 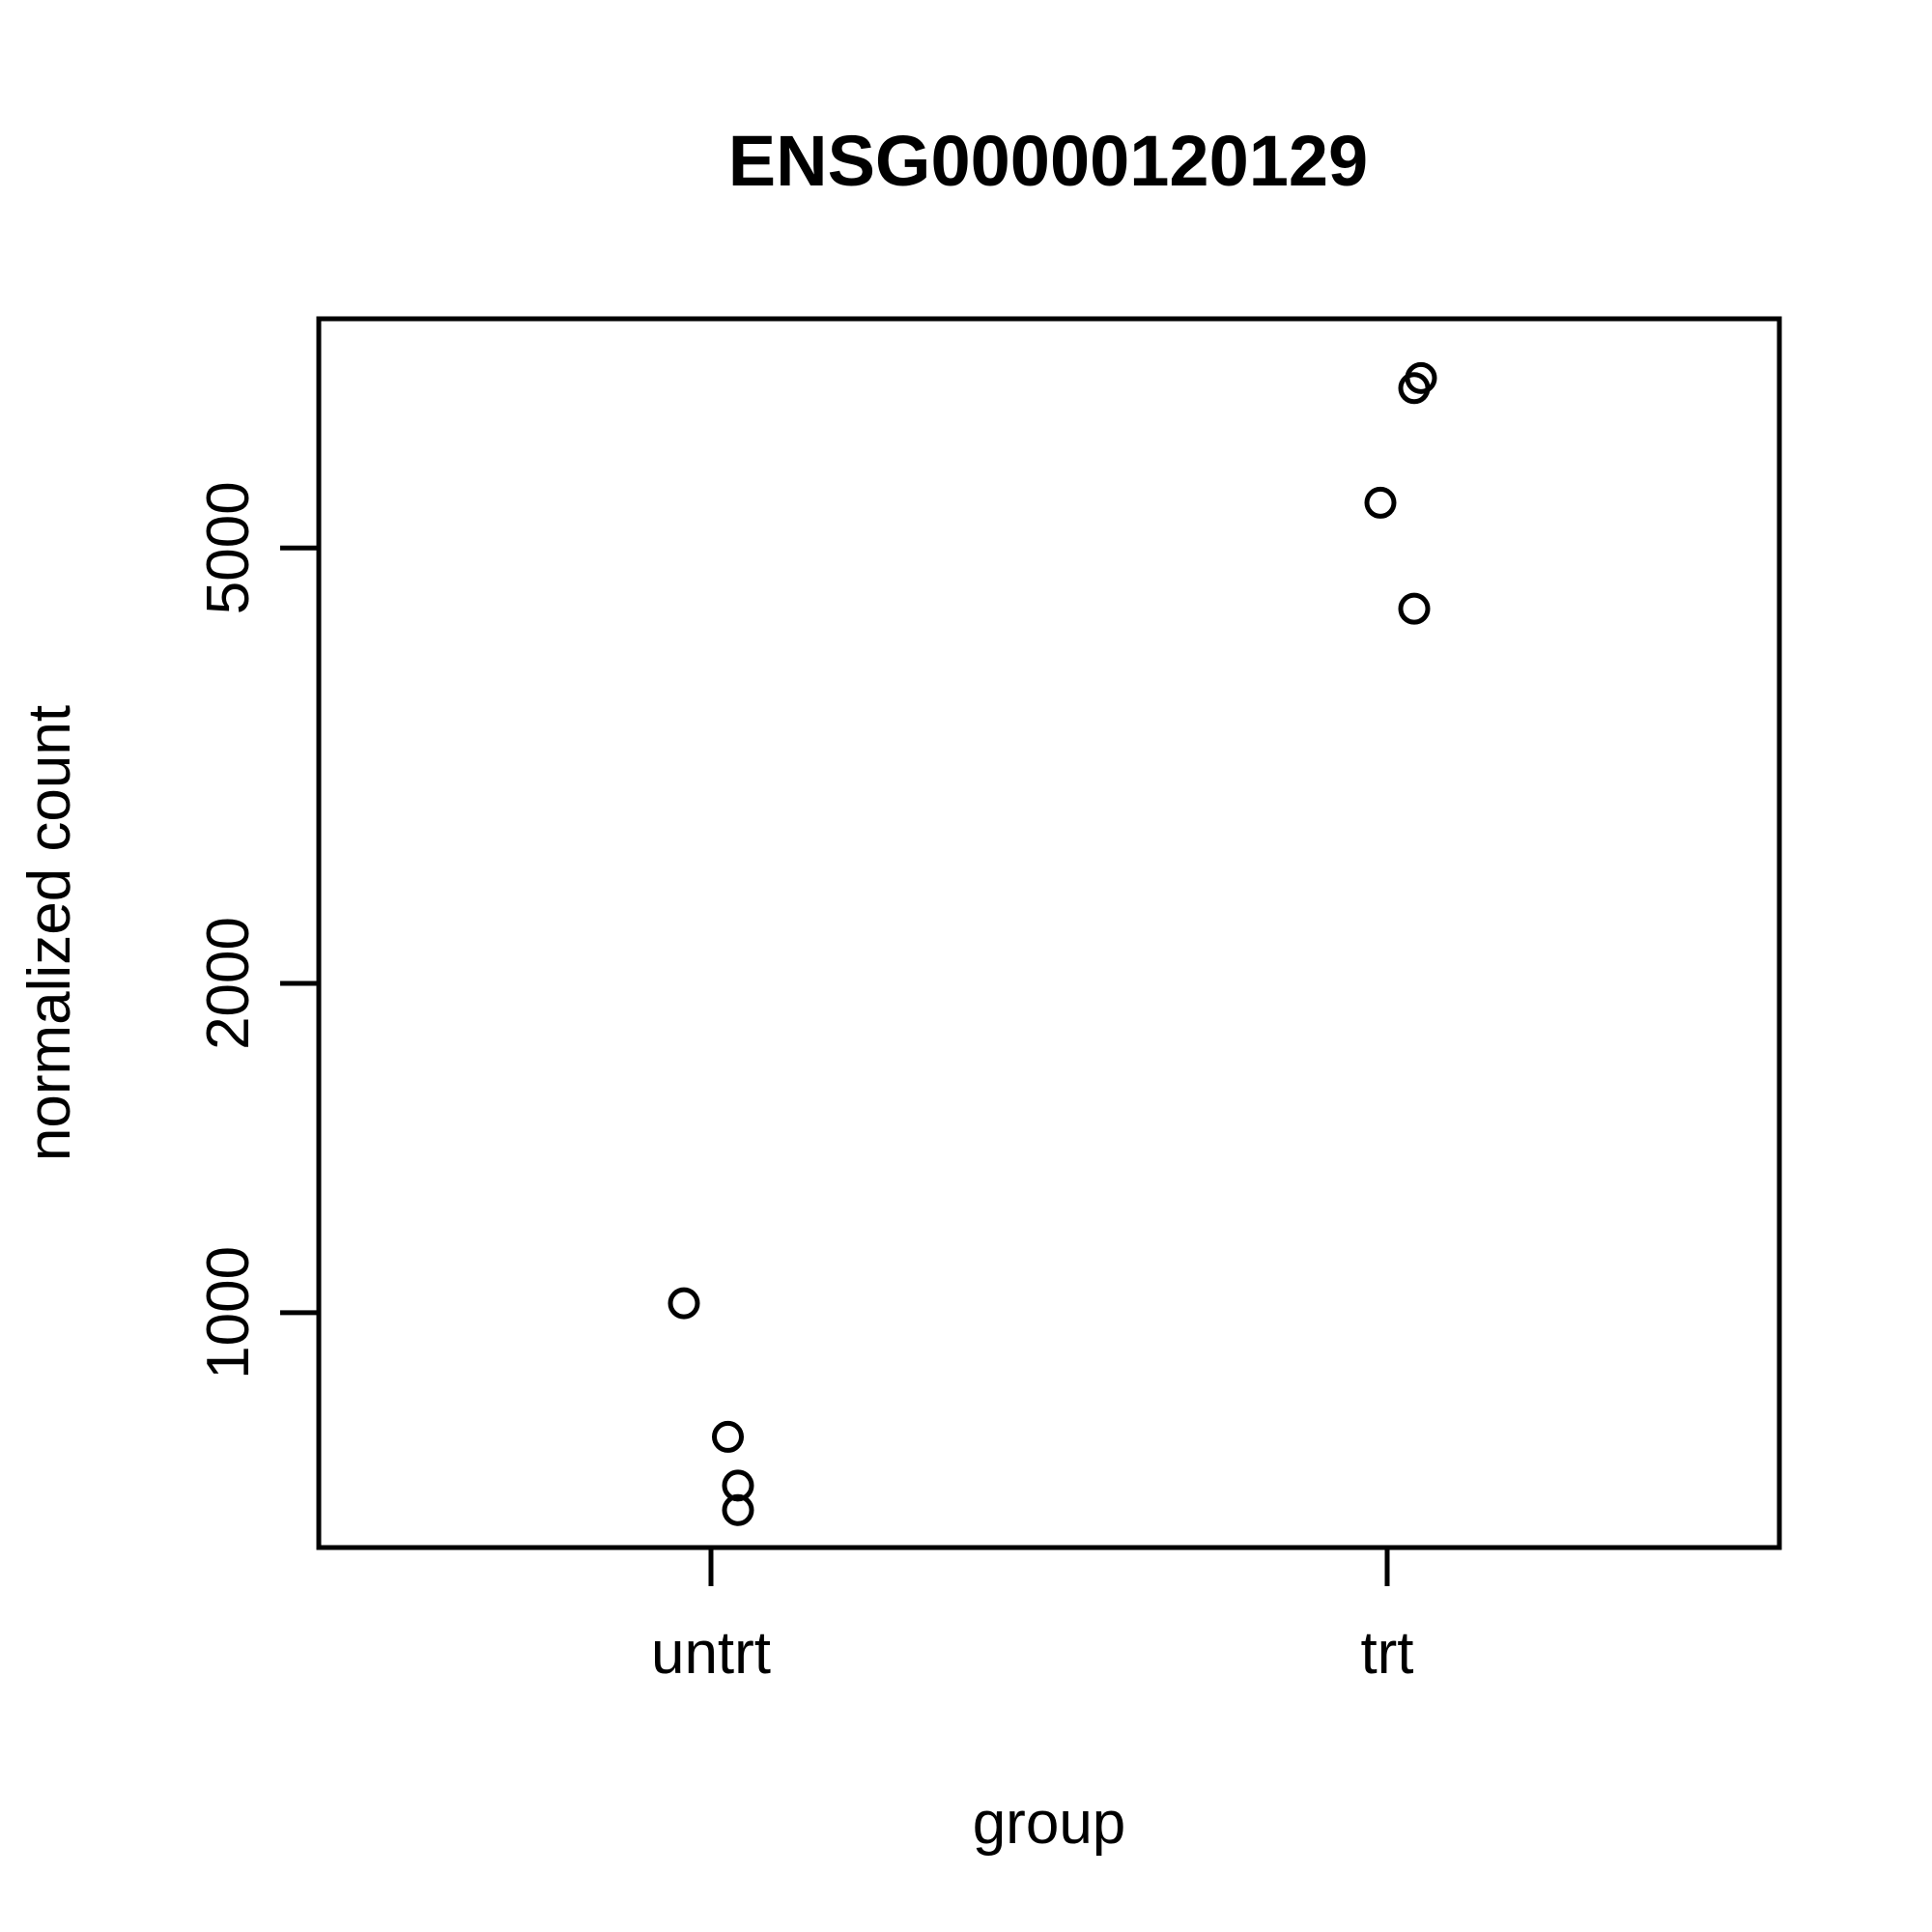 I want to click on y-axis: 1000 2000 5000, so click(x=257, y=930).